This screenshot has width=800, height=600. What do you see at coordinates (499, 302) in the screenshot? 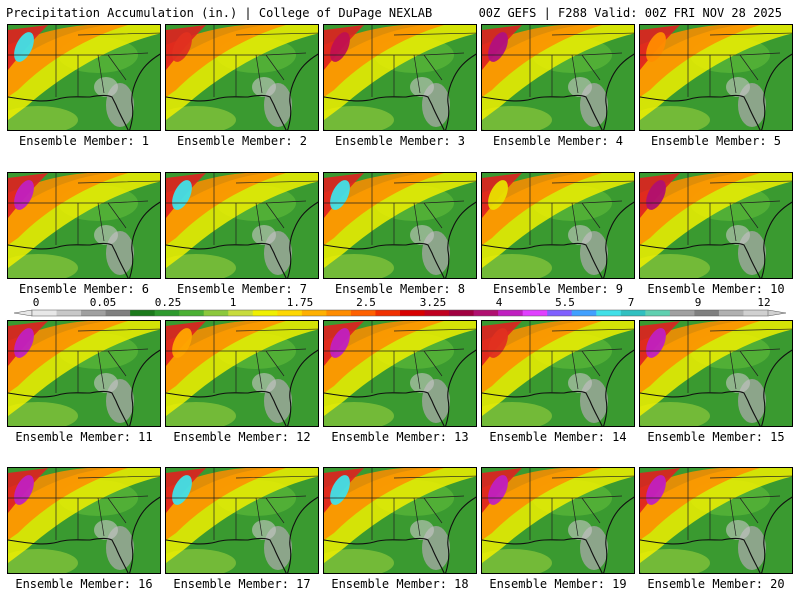
I see `colorbar-tick-label: 4` at bounding box center [499, 302].